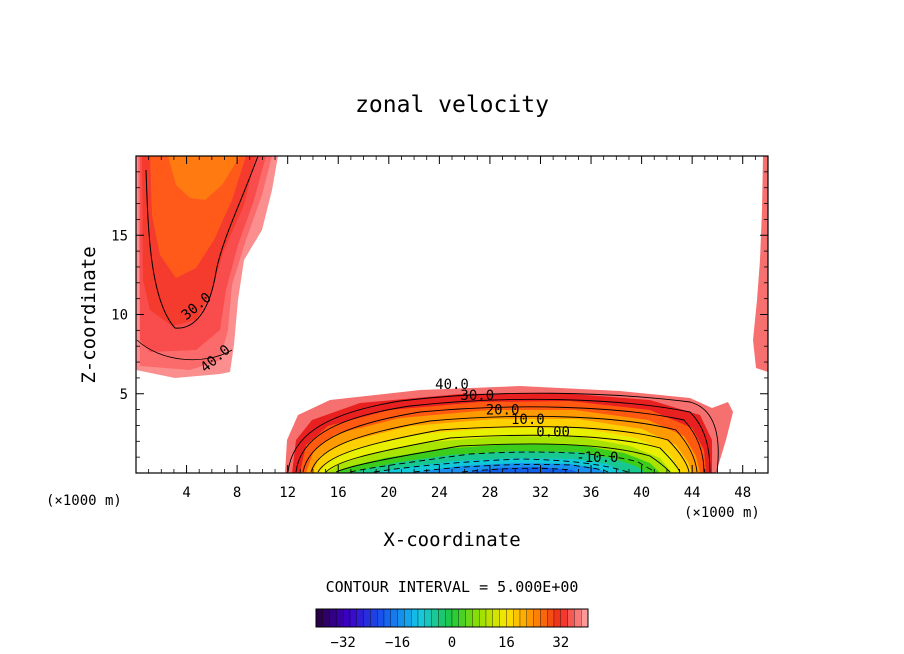 Image resolution: width=904 pixels, height=654 pixels. I want to click on x-unit-right: (×1000 m), so click(722, 513).